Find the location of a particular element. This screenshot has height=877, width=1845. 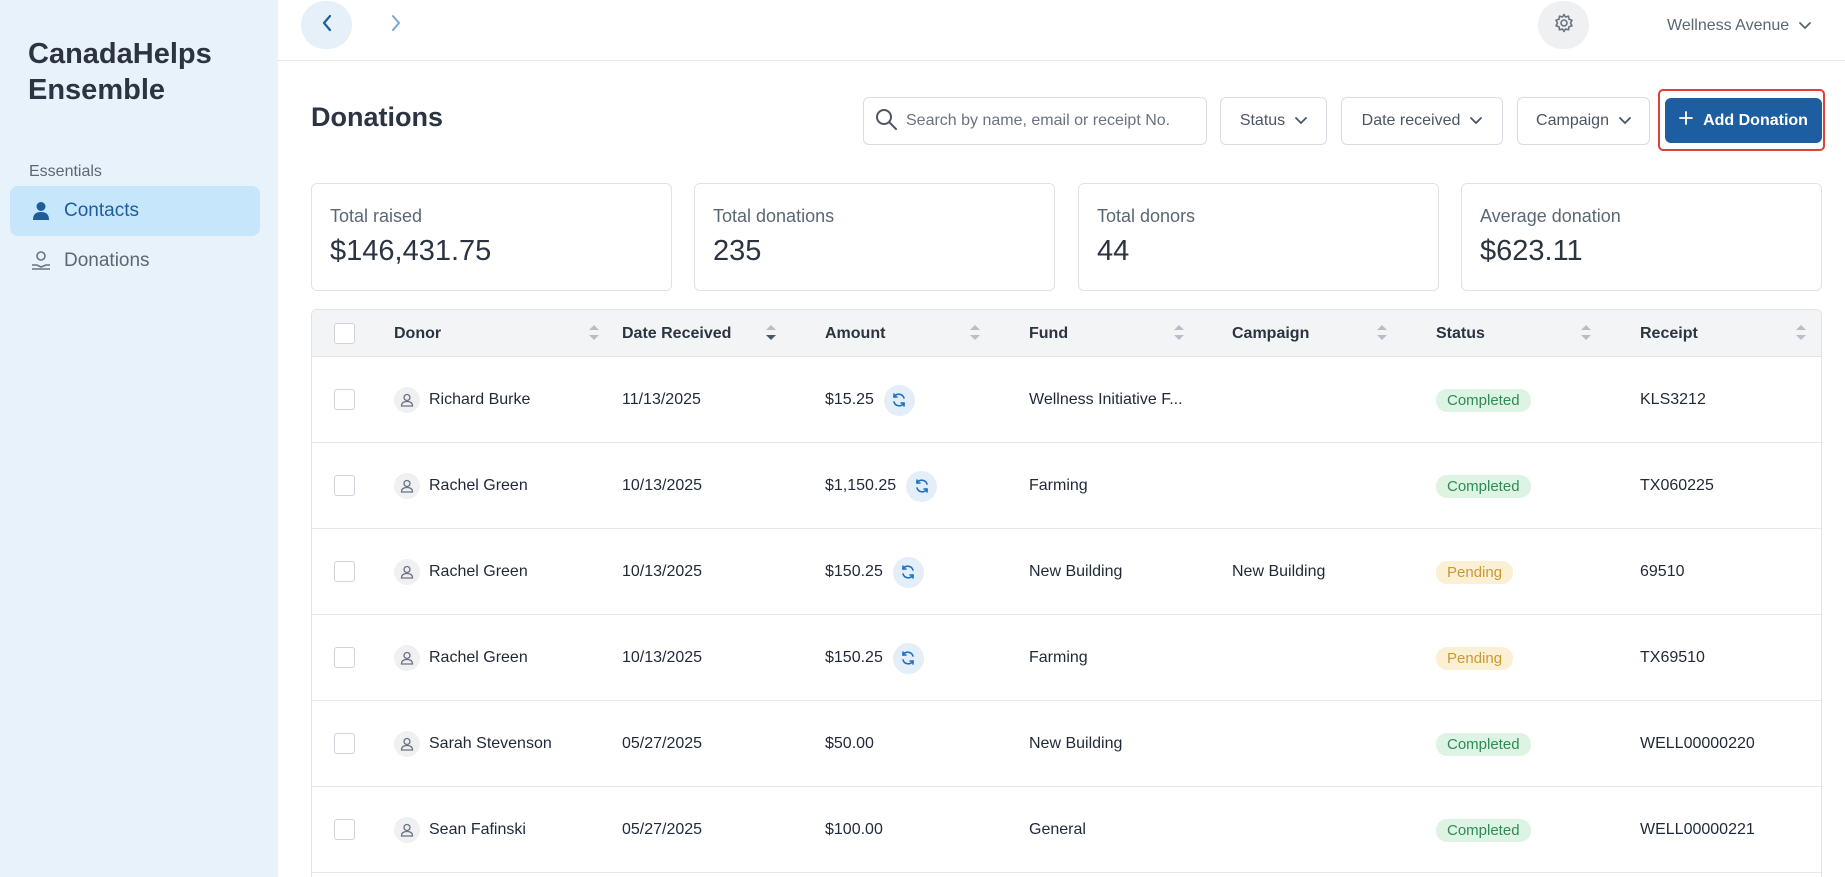

column-header-amount: Amount is located at coordinates (855, 333).